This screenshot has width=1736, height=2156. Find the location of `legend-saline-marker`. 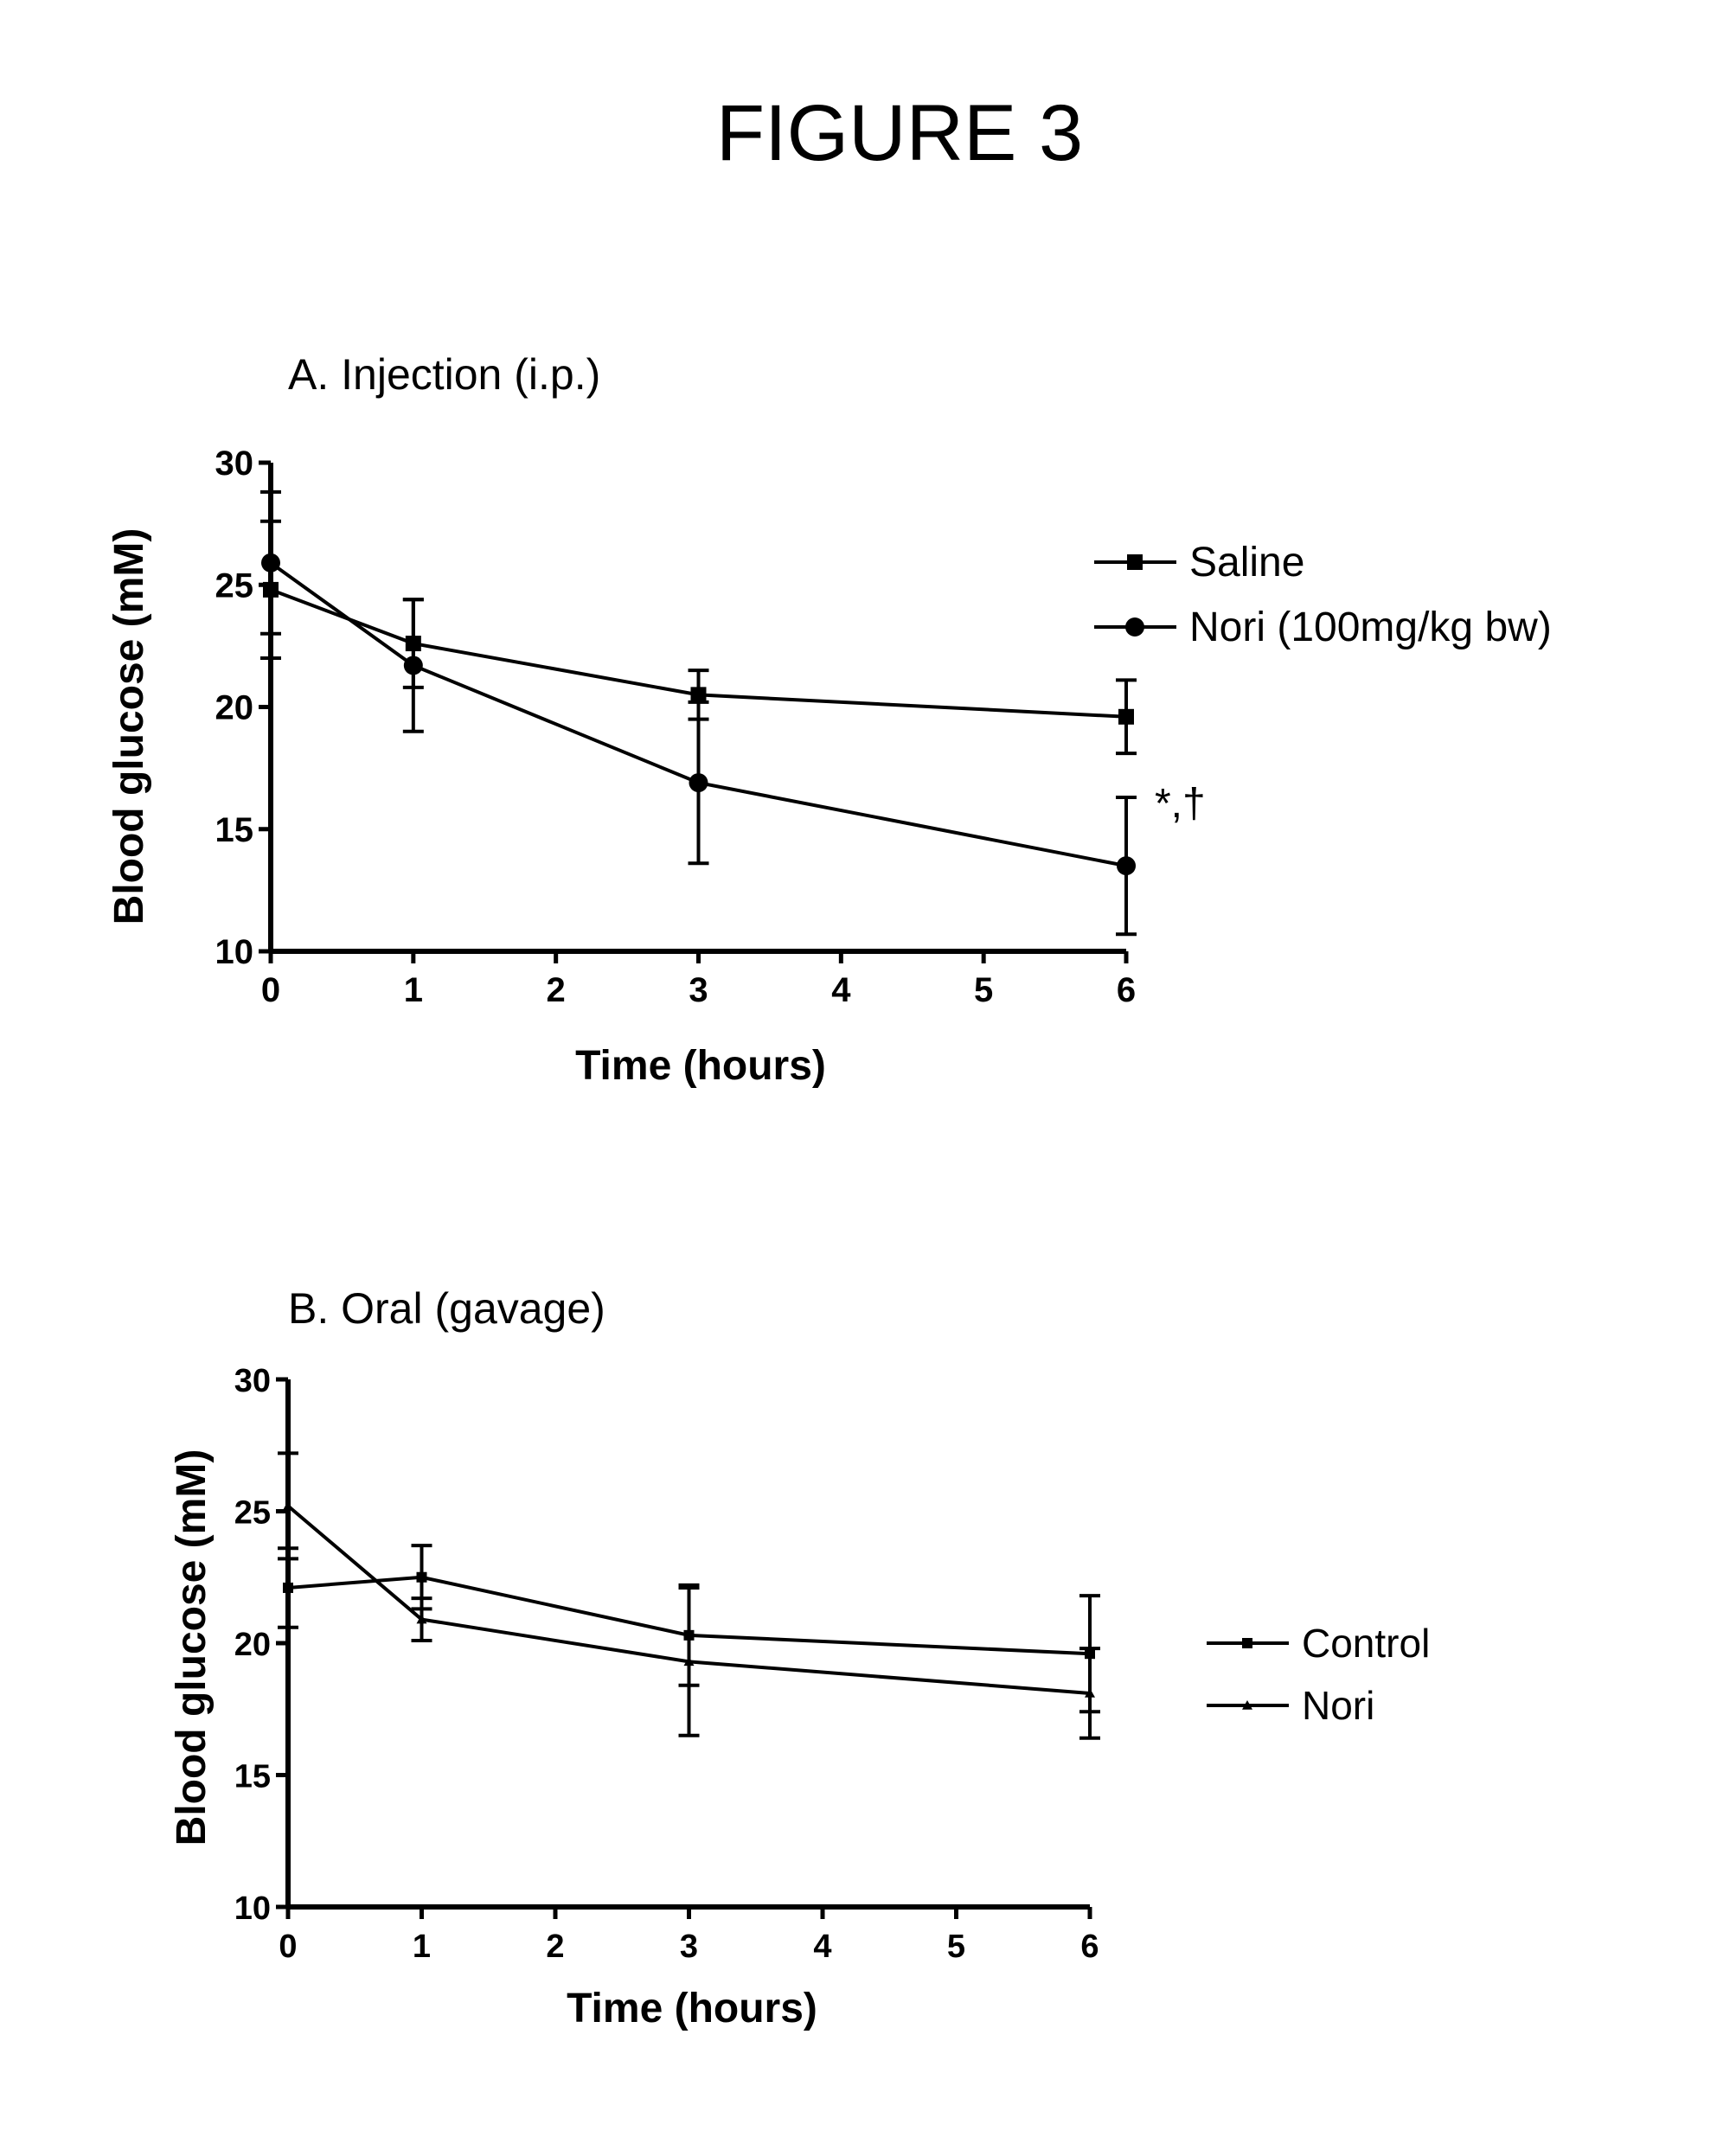

legend-saline-marker is located at coordinates (1135, 562).